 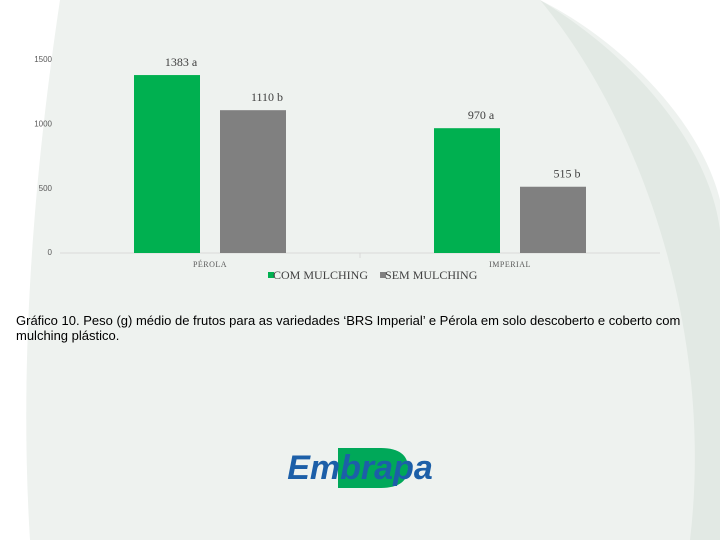 I want to click on value-label: 1383 a, so click(x=181, y=62).